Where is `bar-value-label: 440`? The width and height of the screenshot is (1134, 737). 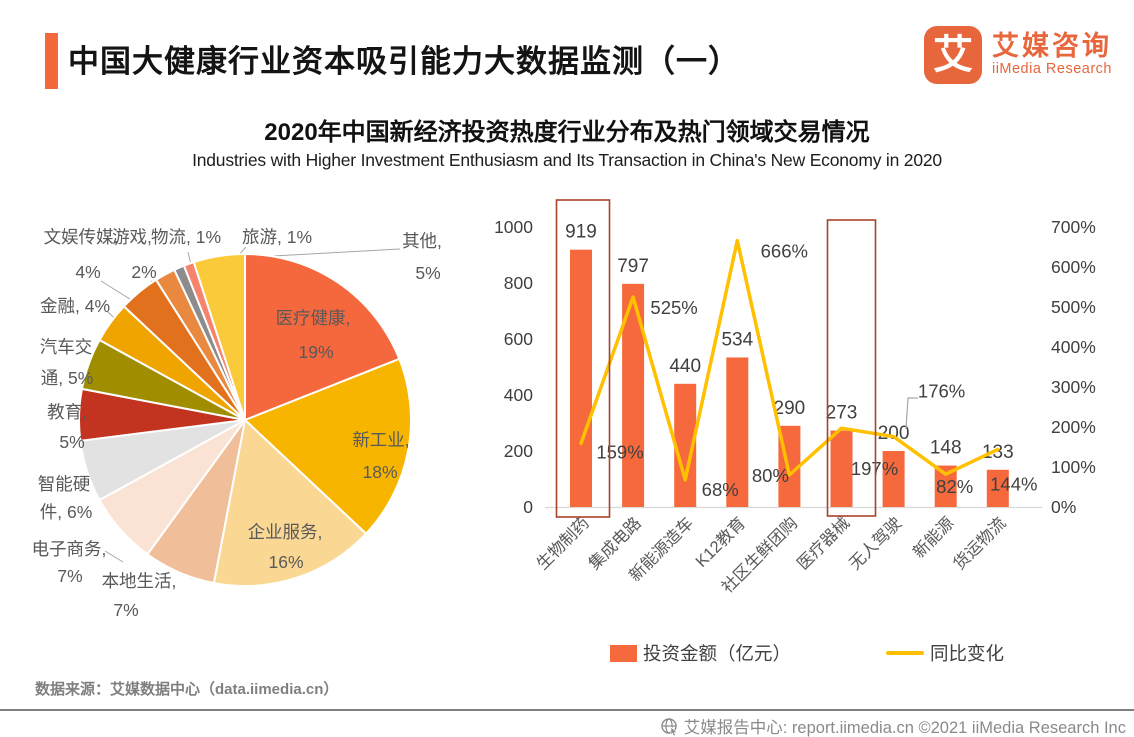 bar-value-label: 440 is located at coordinates (685, 366).